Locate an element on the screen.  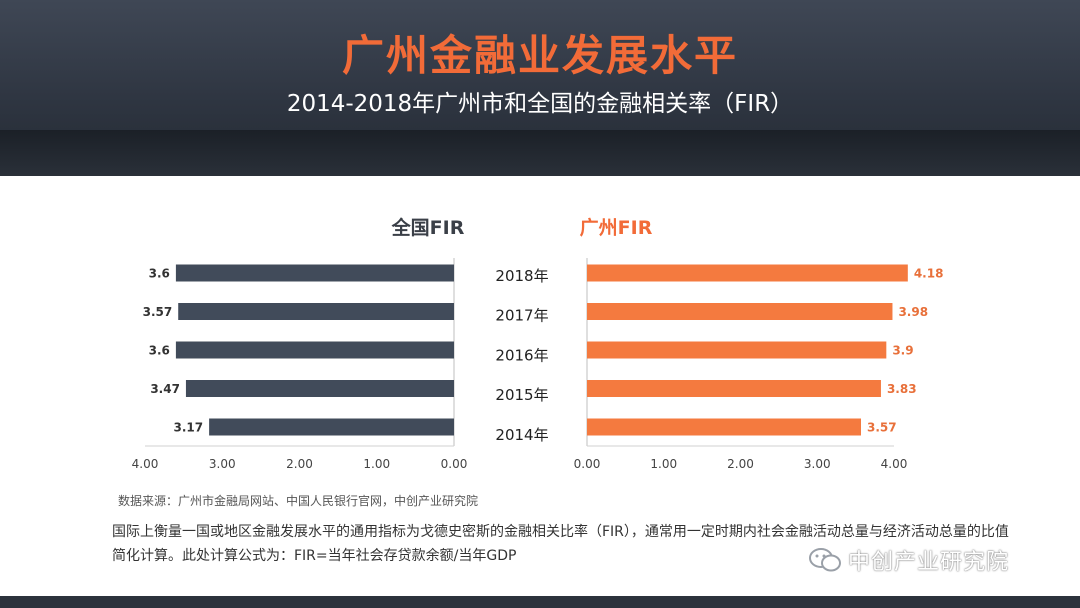
data-label-right: 3.83 is located at coordinates (902, 389).